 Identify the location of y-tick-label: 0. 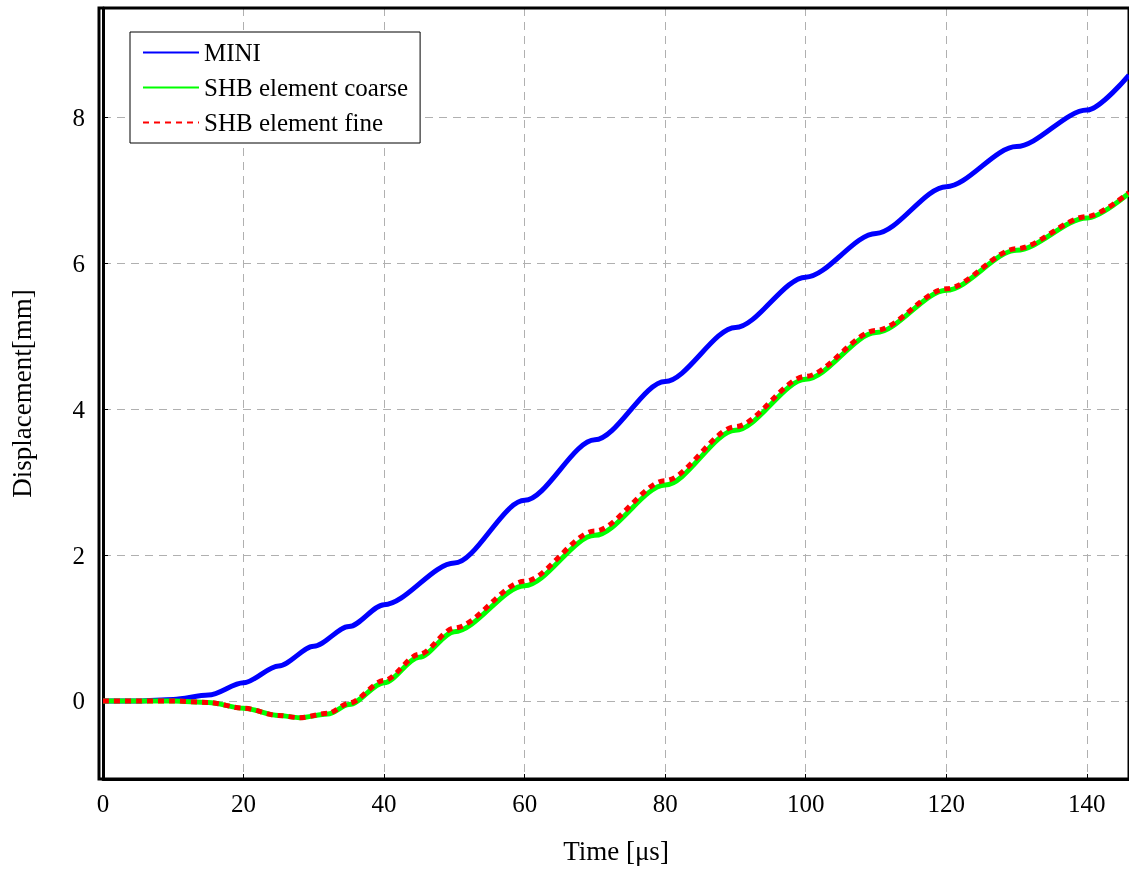
(78, 701).